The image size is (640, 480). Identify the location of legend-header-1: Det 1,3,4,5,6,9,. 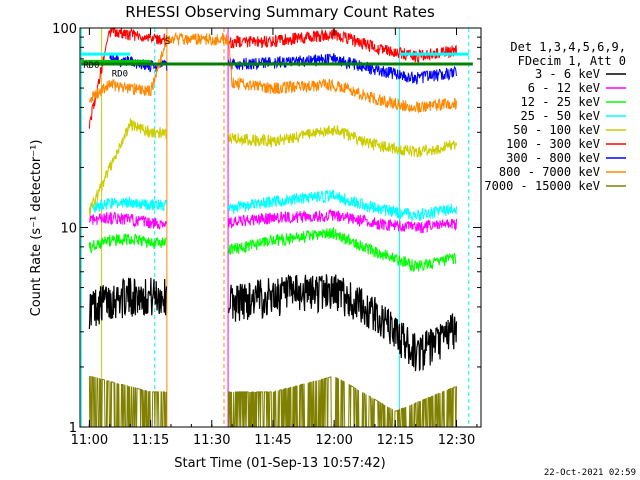
(568, 47).